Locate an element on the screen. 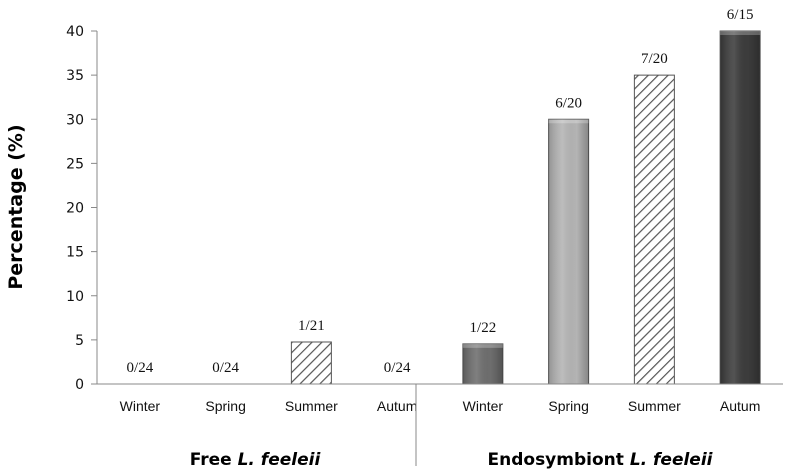 The width and height of the screenshot is (791, 473). group-label-free: Free L. feeleii is located at coordinates (256, 460).